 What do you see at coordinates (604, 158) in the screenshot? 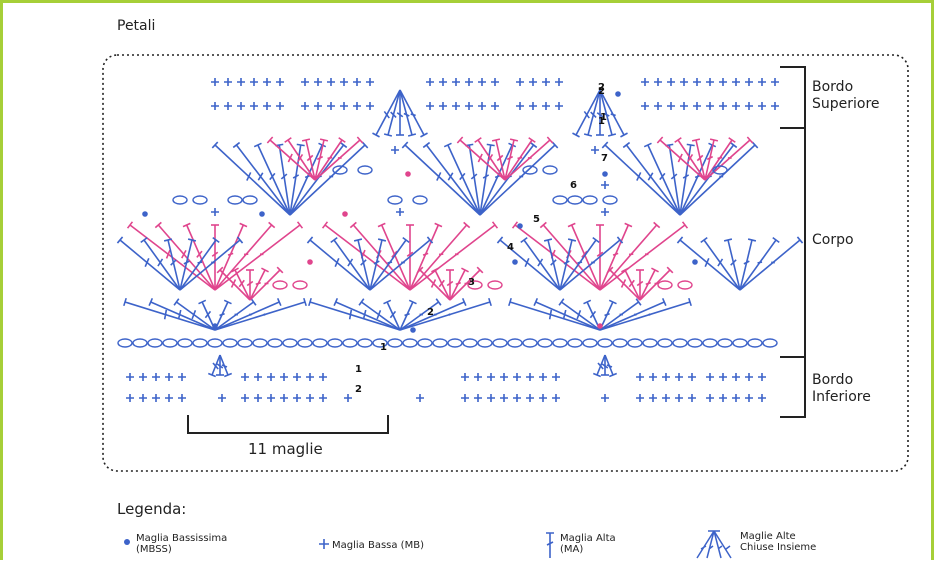
I see `step-number: 7` at bounding box center [604, 158].